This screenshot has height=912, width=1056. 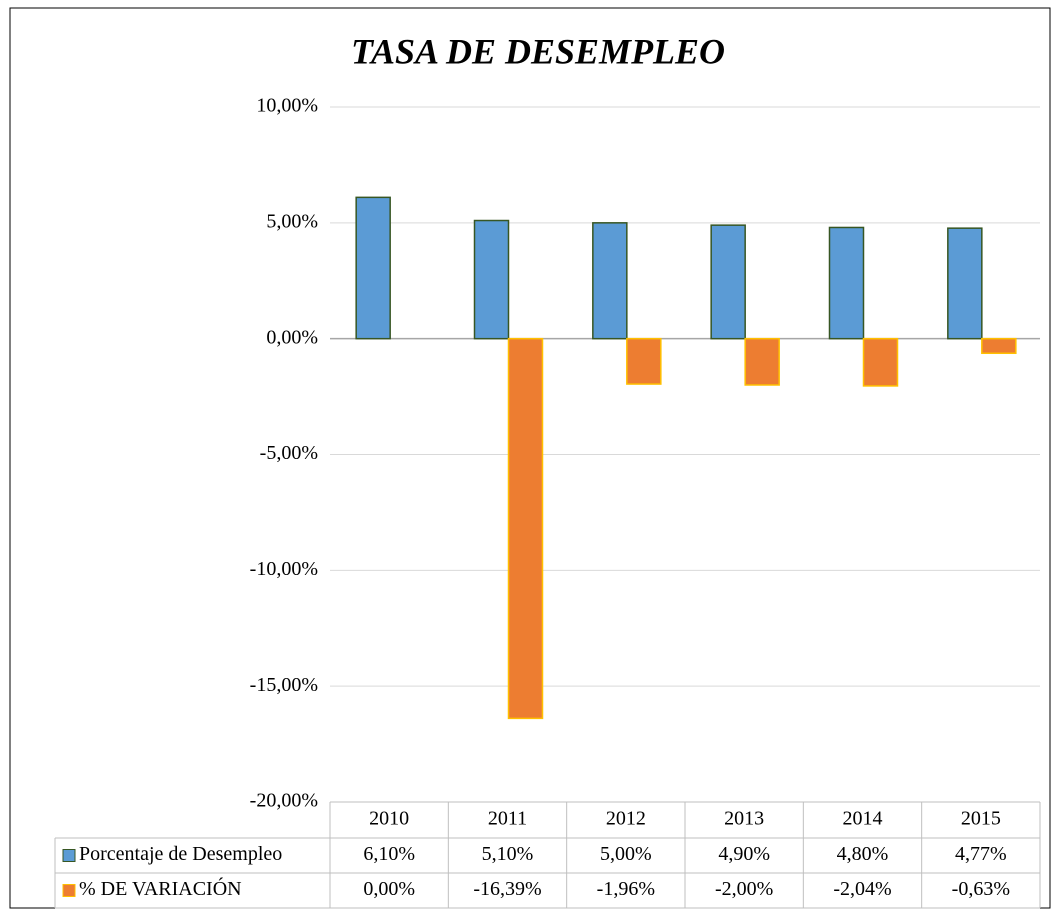 I want to click on y-tick-label: 5,00%, so click(x=292, y=221).